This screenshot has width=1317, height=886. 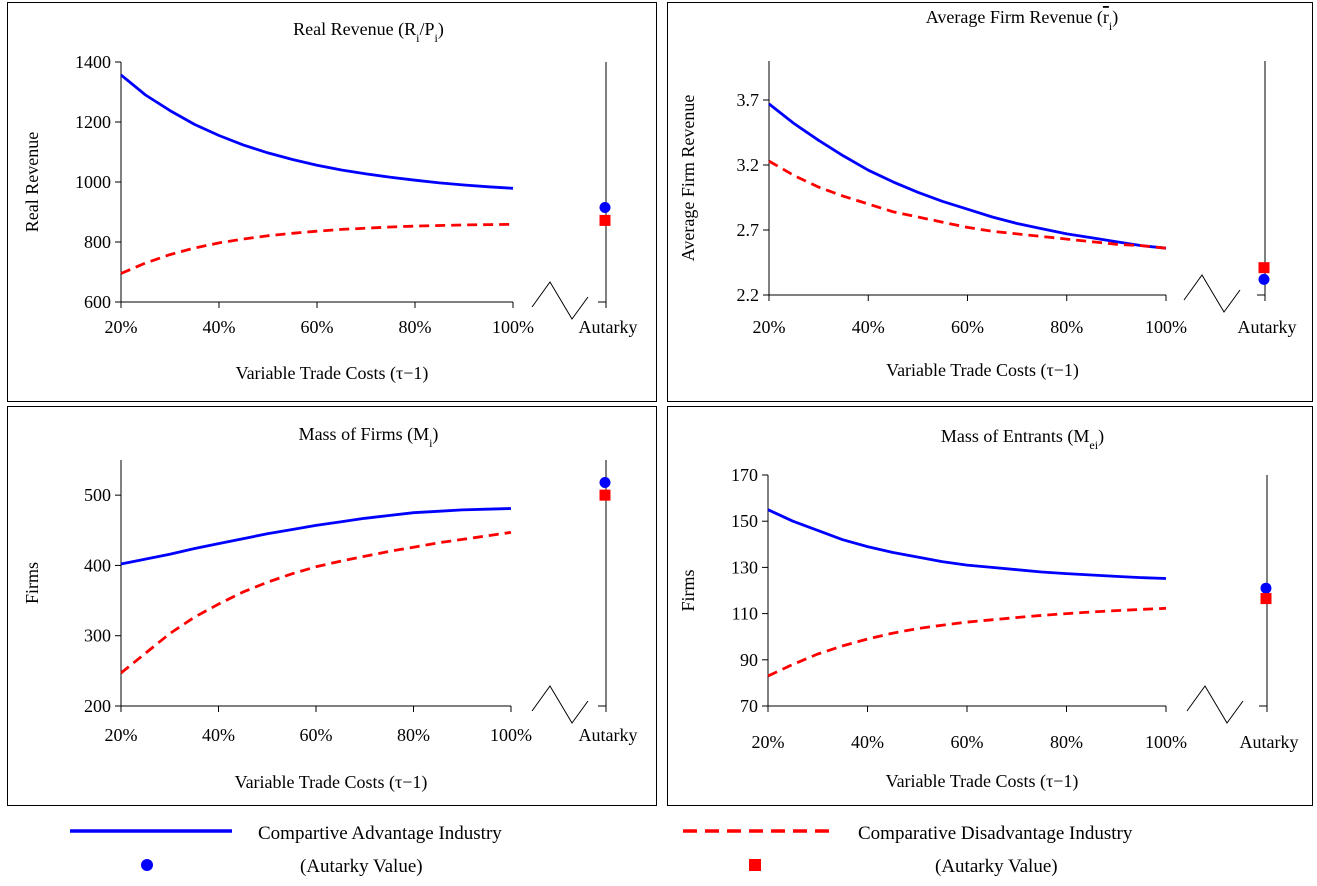 What do you see at coordinates (748, 100) in the screenshot?
I see `y-tick-label: 3.7` at bounding box center [748, 100].